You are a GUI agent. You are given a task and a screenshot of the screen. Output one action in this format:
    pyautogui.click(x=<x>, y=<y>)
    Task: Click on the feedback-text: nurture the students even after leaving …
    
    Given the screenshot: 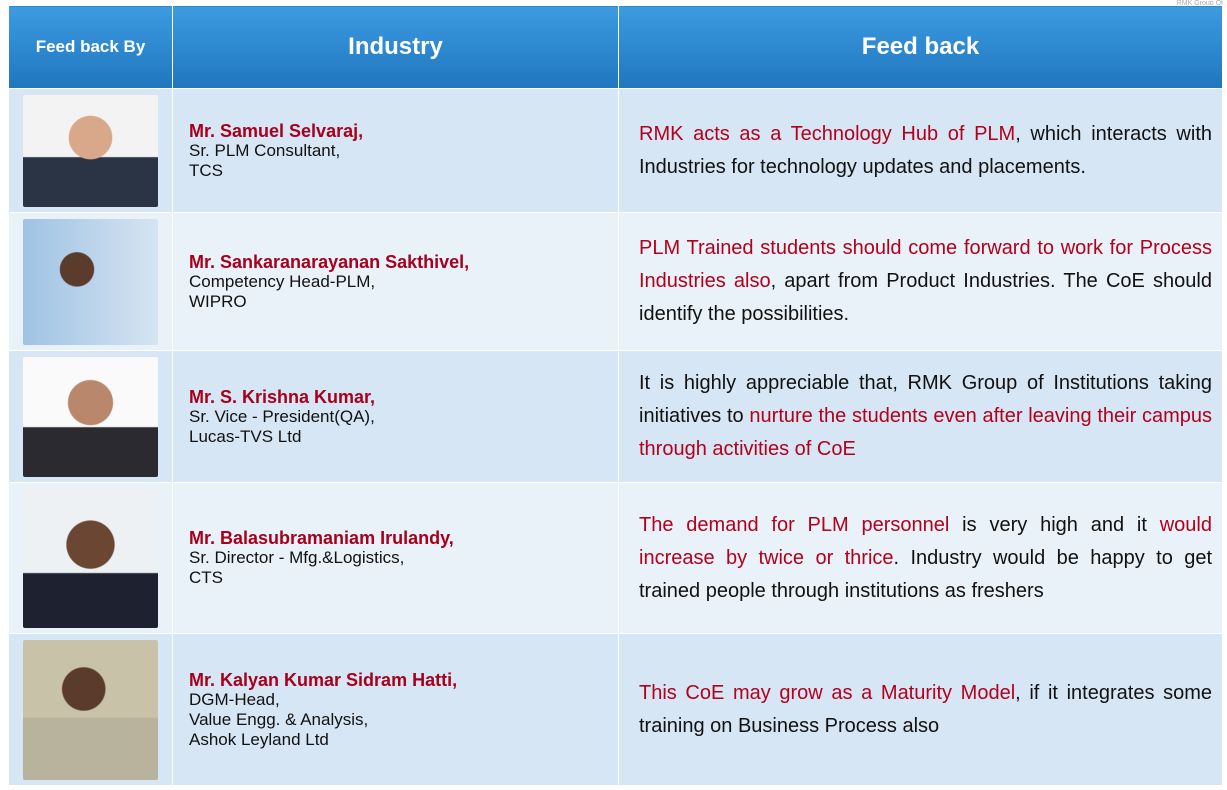 What is the action you would take?
    pyautogui.click(x=925, y=432)
    